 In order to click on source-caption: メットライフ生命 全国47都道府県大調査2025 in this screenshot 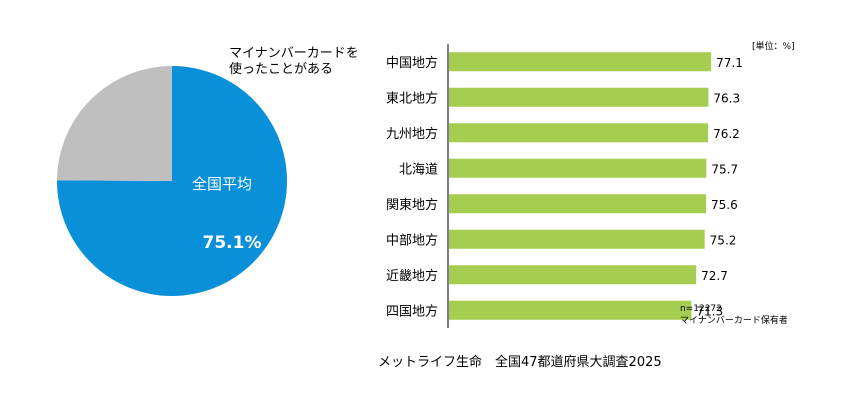, I will do `click(520, 362)`.